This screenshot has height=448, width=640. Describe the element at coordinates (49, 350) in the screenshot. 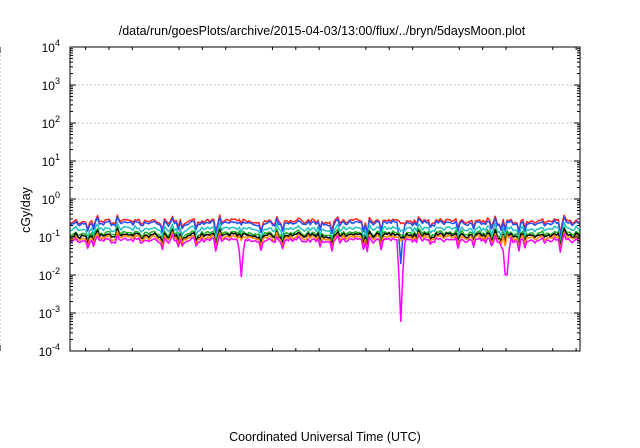

I see `y-tick-label: 10⁻⁴` at that location.